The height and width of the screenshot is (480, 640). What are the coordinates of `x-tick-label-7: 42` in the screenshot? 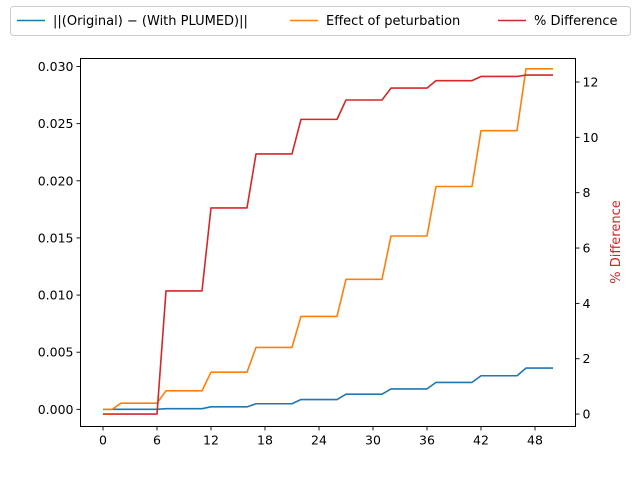 It's located at (481, 440).